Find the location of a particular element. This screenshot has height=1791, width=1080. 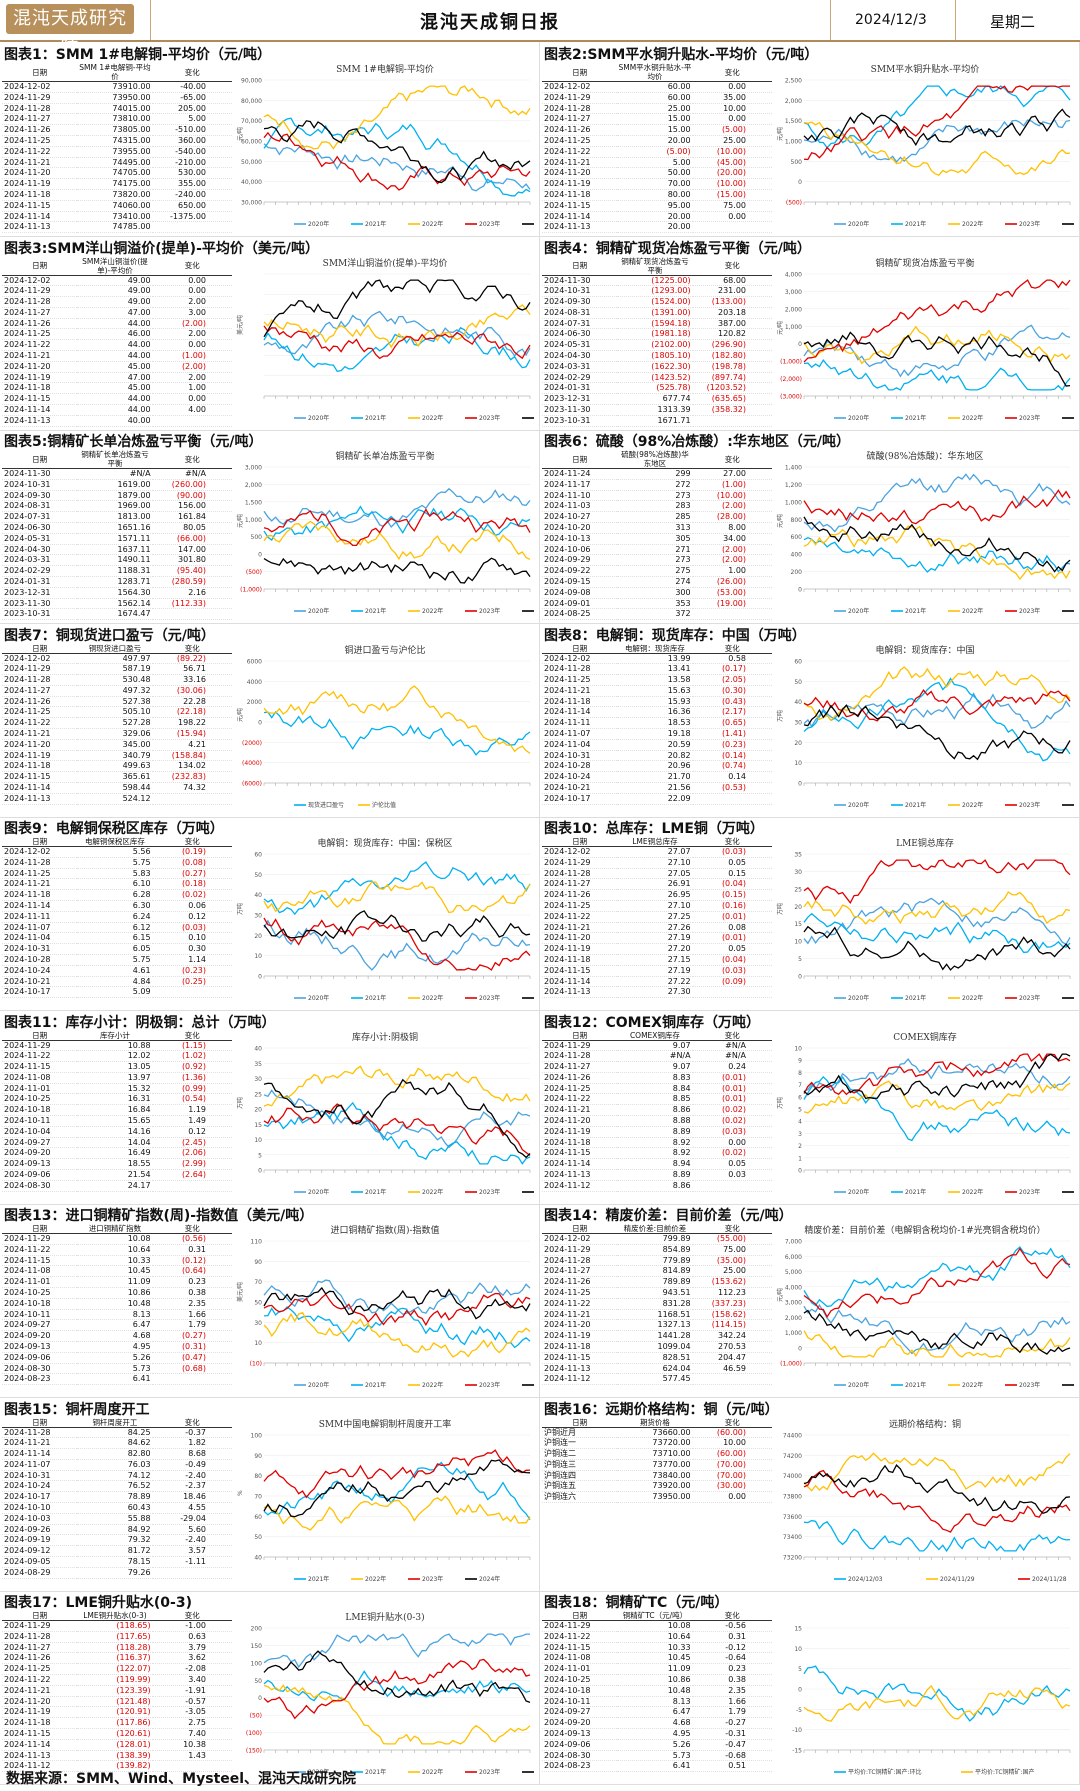

y-tick-label: 50 is located at coordinates (258, 1537).